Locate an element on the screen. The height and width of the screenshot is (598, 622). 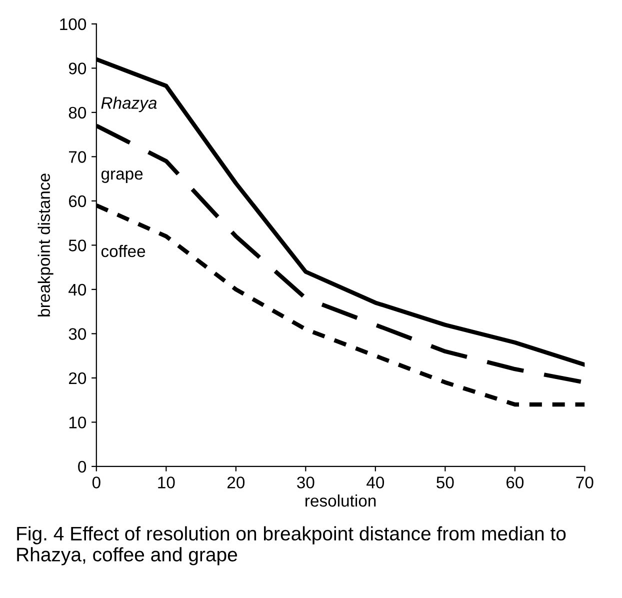
x-tick-label: 70 is located at coordinates (585, 482).